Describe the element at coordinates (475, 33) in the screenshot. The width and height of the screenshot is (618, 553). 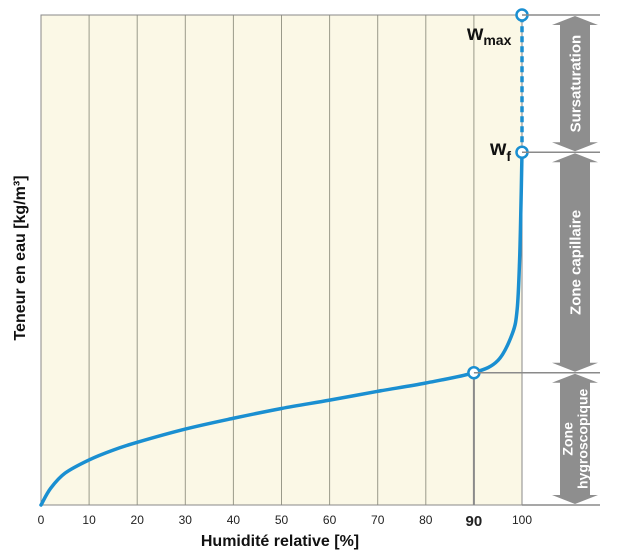
I see `w-max-main: w` at that location.